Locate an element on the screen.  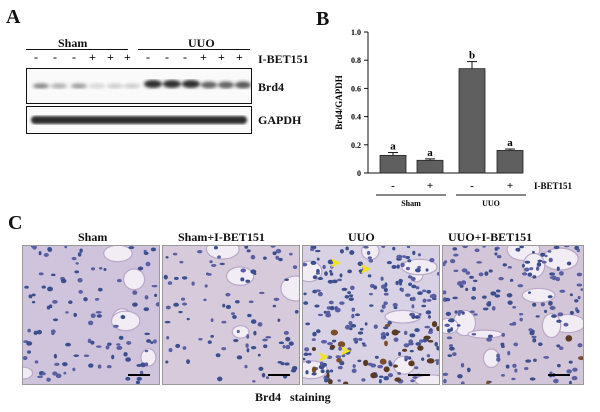
micrograph-title-4: UUO+I-BET151 is located at coordinates (490, 237).